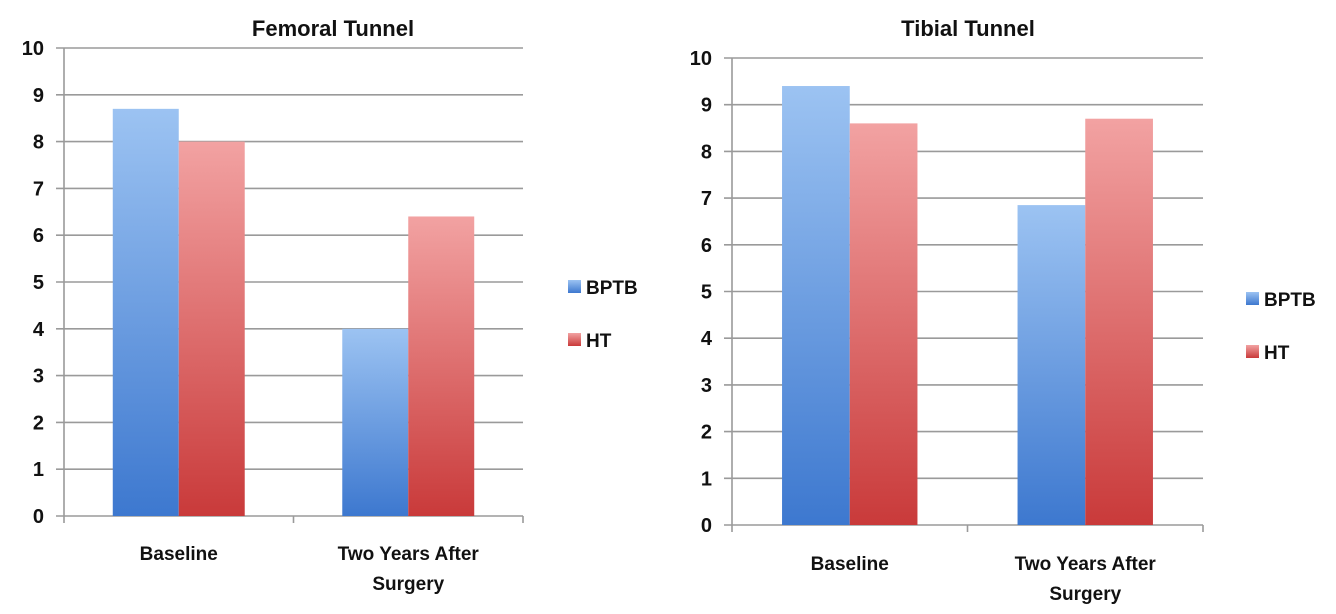 Image resolution: width=1336 pixels, height=614 pixels. What do you see at coordinates (968, 28) in the screenshot?
I see `chart-title: Tibial Tunnel` at bounding box center [968, 28].